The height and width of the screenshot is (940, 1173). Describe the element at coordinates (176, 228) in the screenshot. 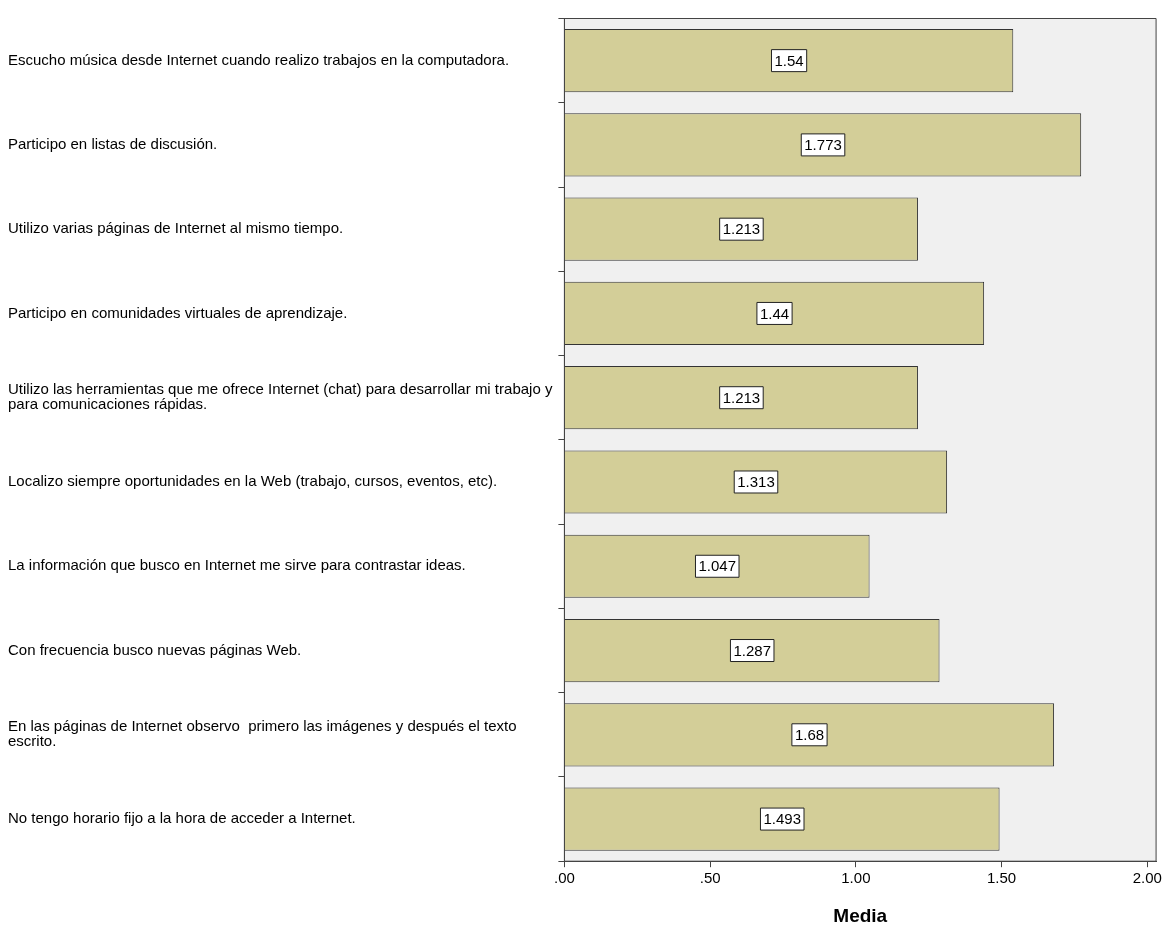

I see `y-tick-label: Utilizo varias páginas de Internet al mismo tiempo.` at that location.